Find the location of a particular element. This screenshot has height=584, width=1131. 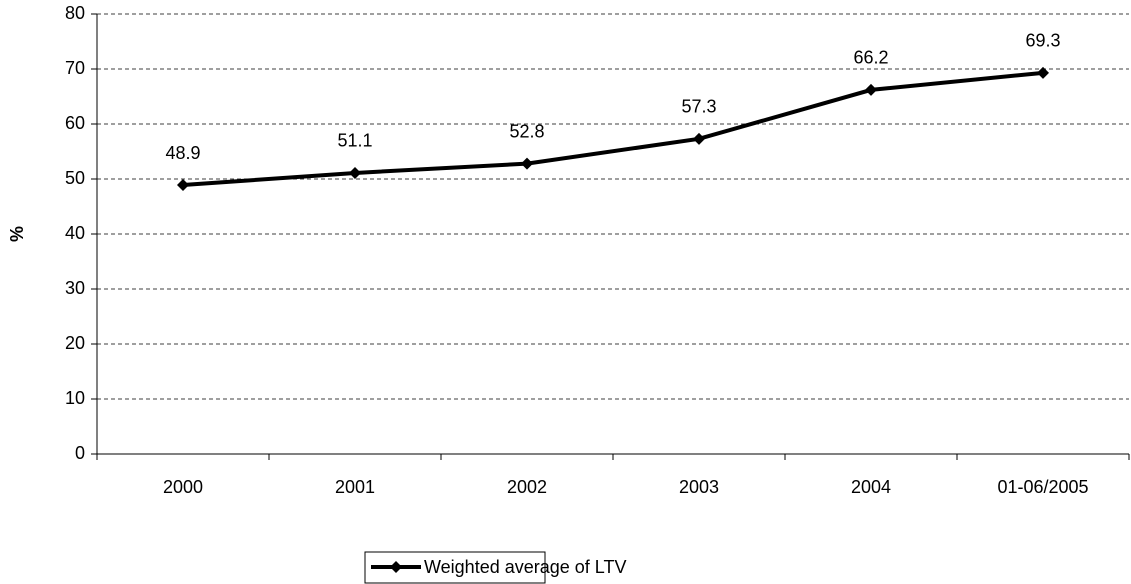

x-tick-label: 2003 is located at coordinates (699, 487).